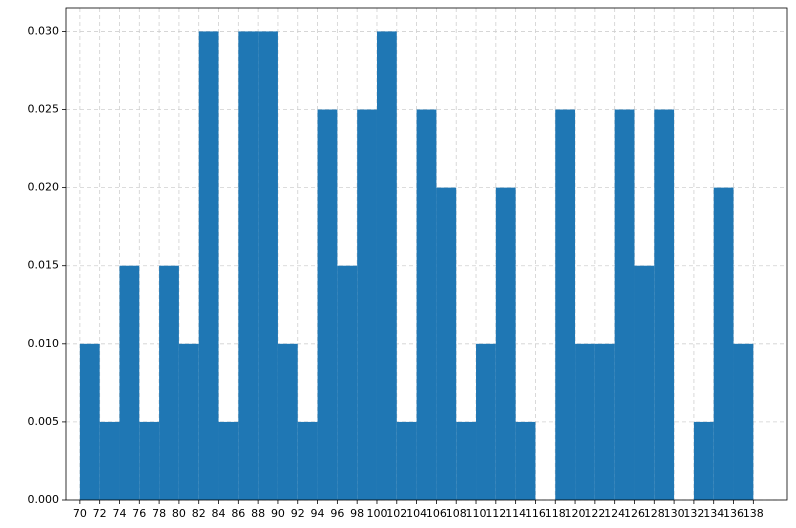 The height and width of the screenshot is (528, 796). Describe the element at coordinates (159, 513) in the screenshot. I see `x-tick-label: 78` at that location.